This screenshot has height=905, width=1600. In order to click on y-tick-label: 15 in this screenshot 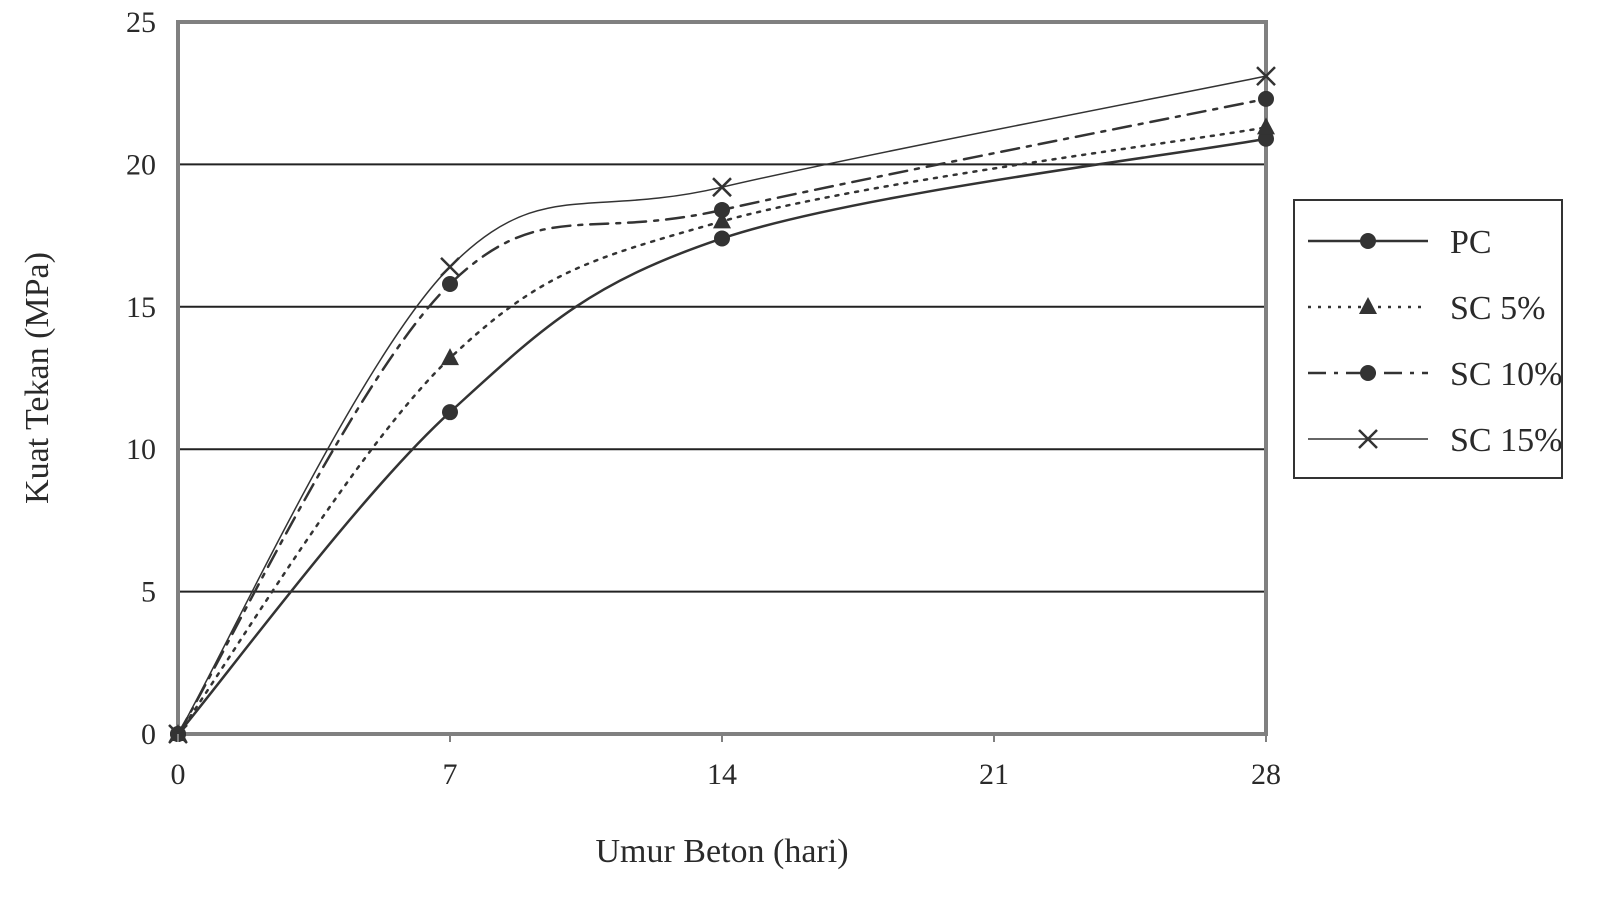, I will do `click(141, 307)`.